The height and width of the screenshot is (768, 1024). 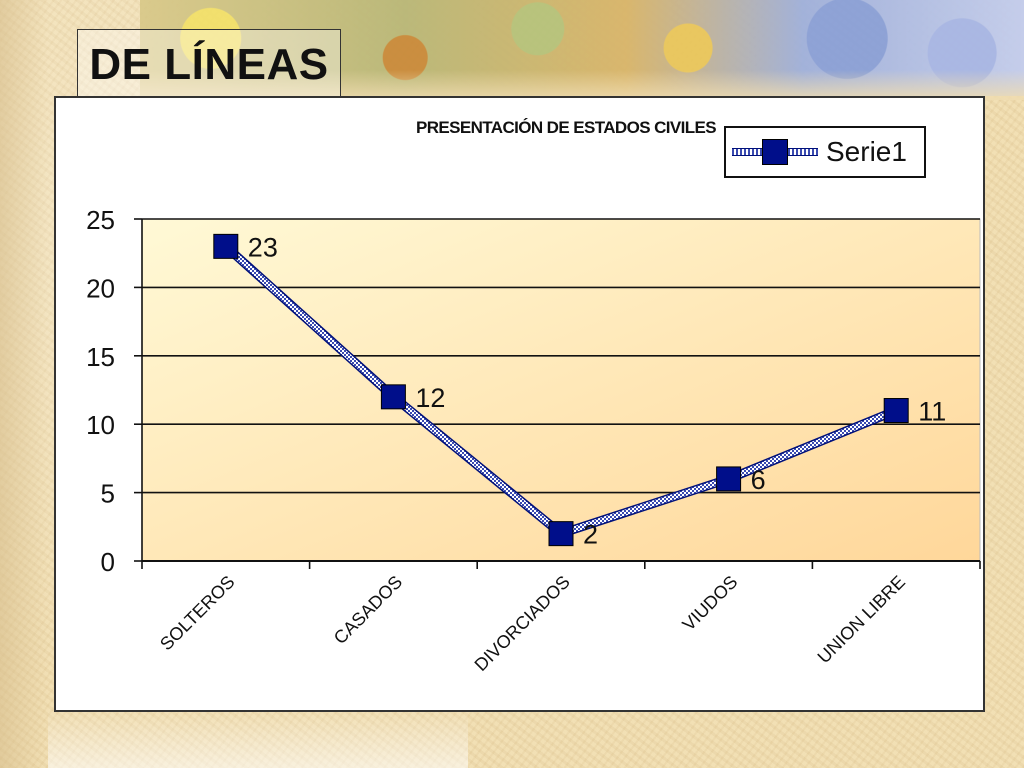 What do you see at coordinates (108, 494) in the screenshot?
I see `y-tick-label: 5` at bounding box center [108, 494].